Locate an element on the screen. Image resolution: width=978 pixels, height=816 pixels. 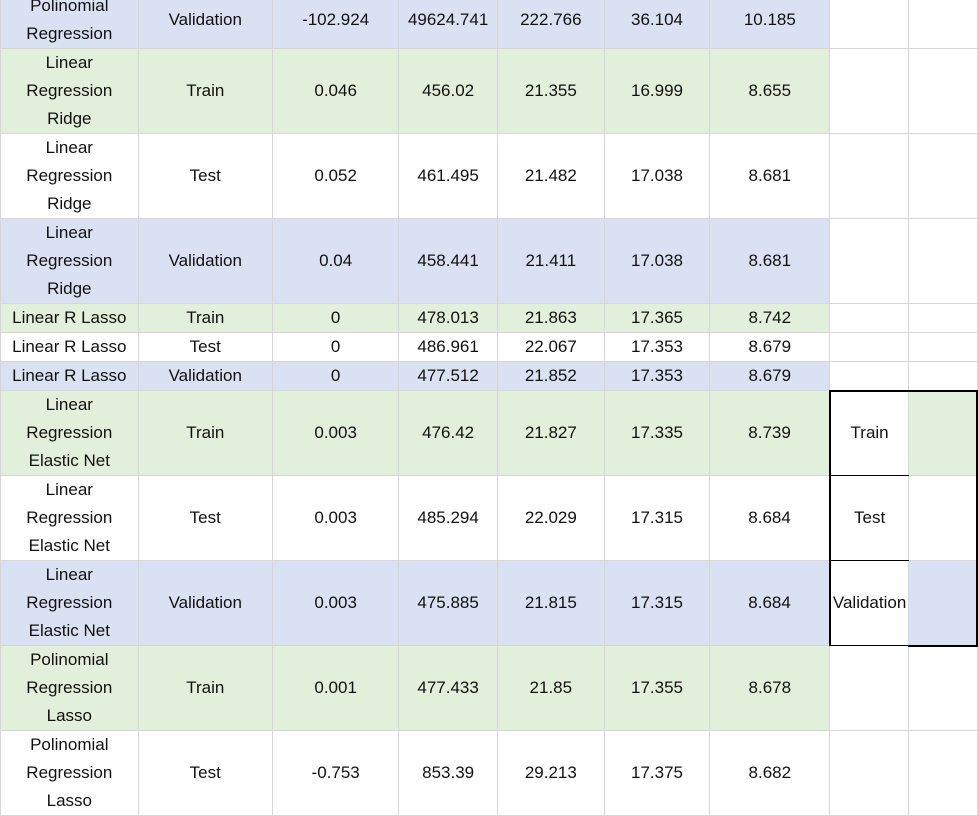
metric-cell: 8.682 is located at coordinates (770, 773).